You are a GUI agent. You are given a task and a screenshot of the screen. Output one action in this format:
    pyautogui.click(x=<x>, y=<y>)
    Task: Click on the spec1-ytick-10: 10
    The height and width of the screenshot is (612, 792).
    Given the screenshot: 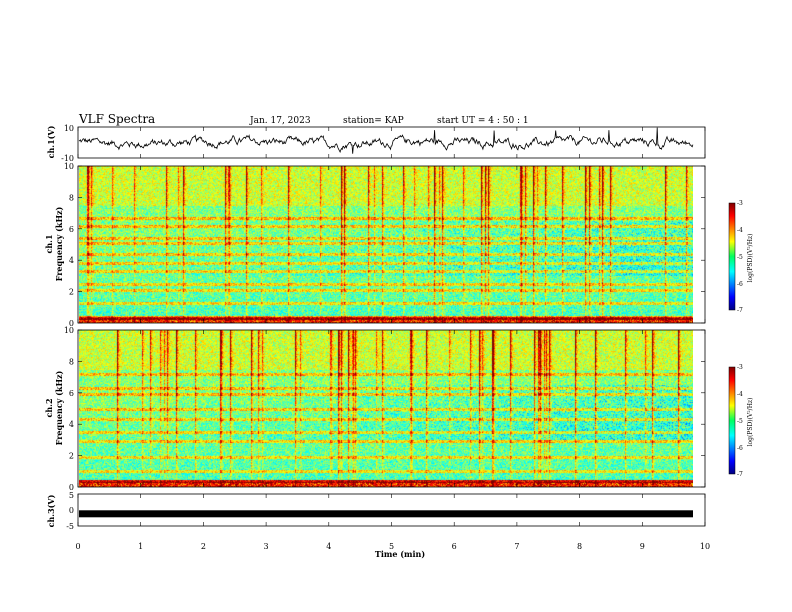 What is the action you would take?
    pyautogui.click(x=69, y=166)
    